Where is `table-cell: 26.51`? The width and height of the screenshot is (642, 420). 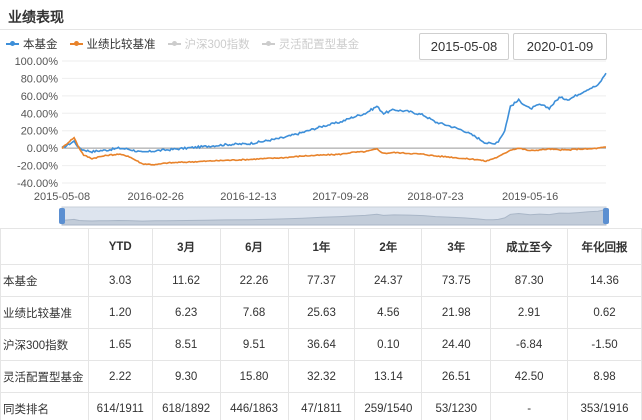
table-cell: 26.51 is located at coordinates (456, 376).